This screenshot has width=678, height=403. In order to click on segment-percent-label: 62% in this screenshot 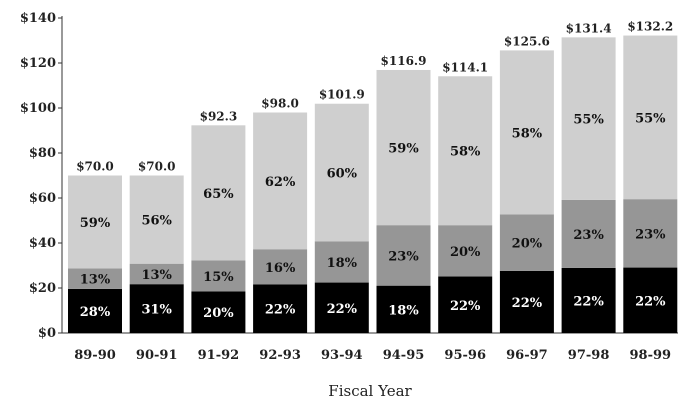, I will do `click(280, 182)`.